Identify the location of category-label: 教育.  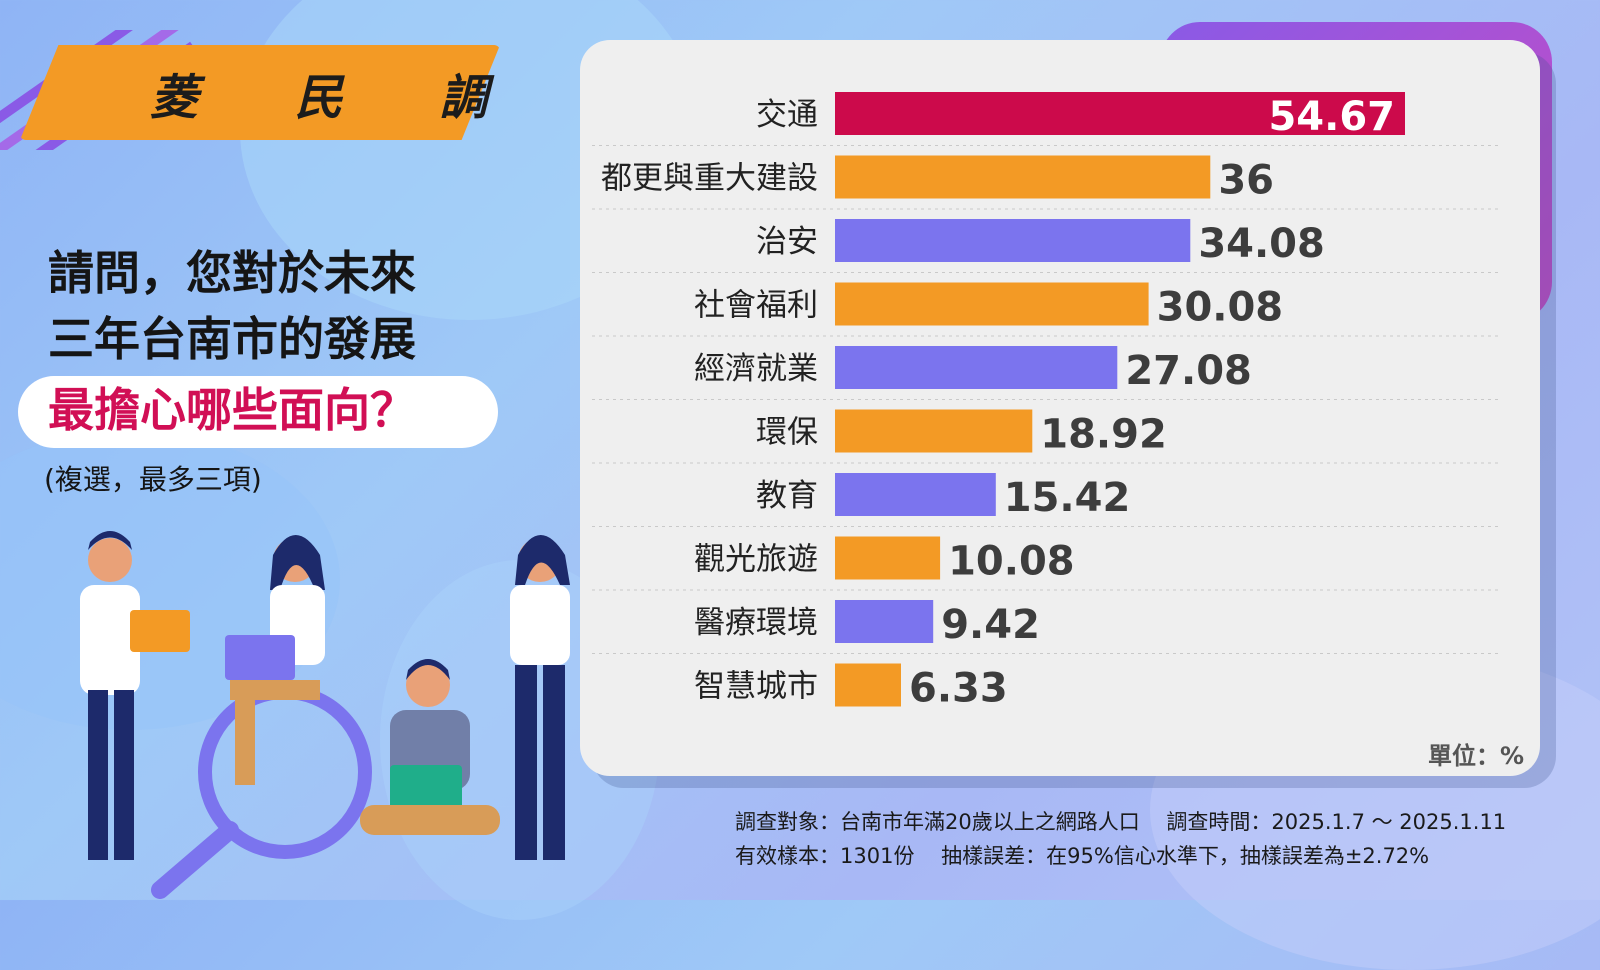
(787, 496).